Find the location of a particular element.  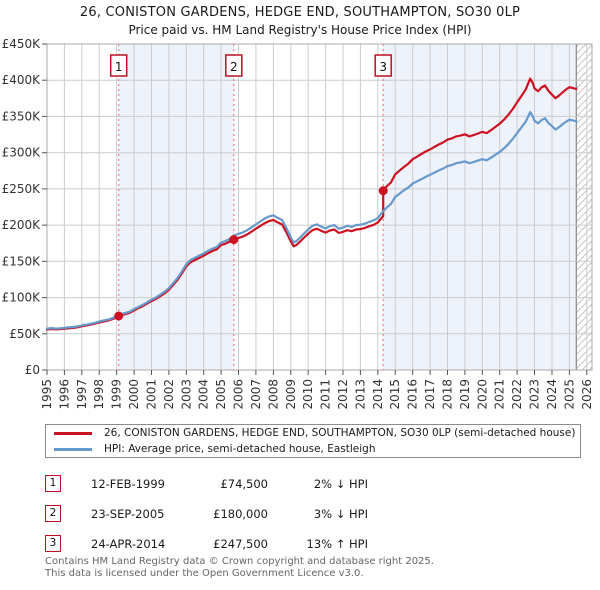

svg-text: 2002 is located at coordinates (169, 394).